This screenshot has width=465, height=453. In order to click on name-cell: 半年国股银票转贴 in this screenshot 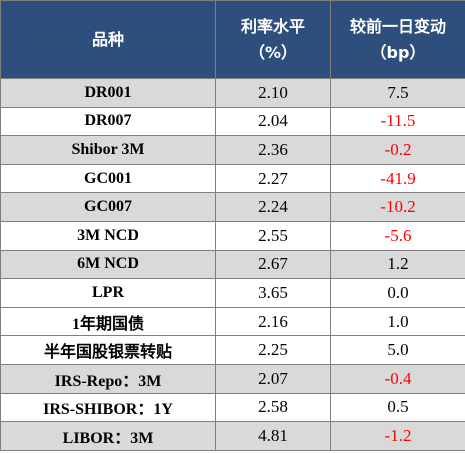, I will do `click(108, 350)`.